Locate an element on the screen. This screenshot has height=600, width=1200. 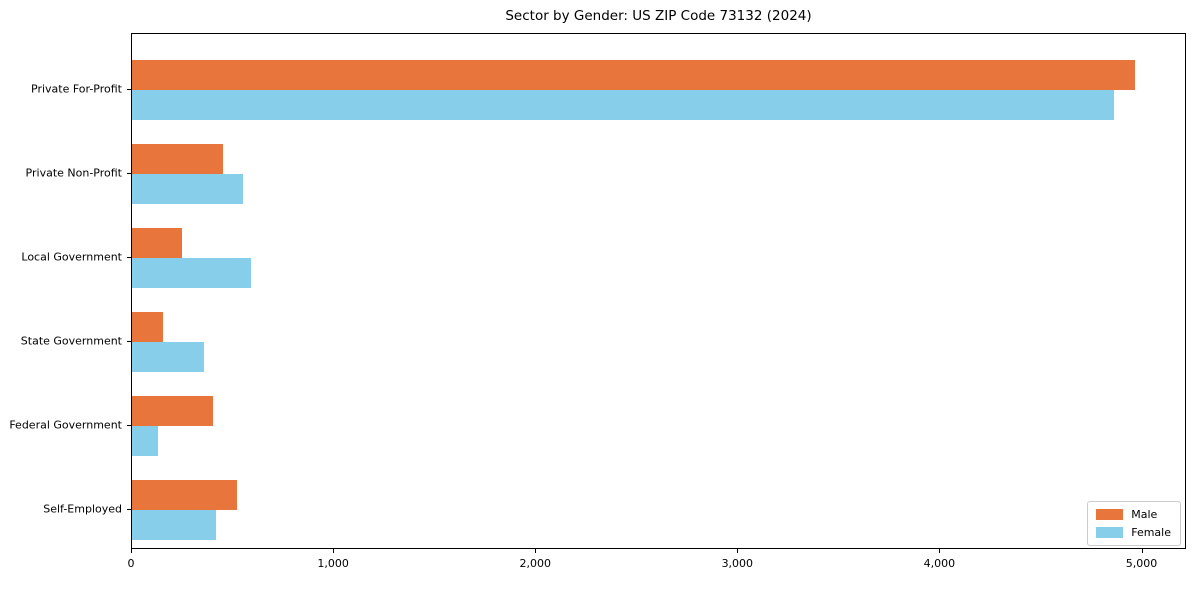
bar-female-federal-government is located at coordinates (145, 441).